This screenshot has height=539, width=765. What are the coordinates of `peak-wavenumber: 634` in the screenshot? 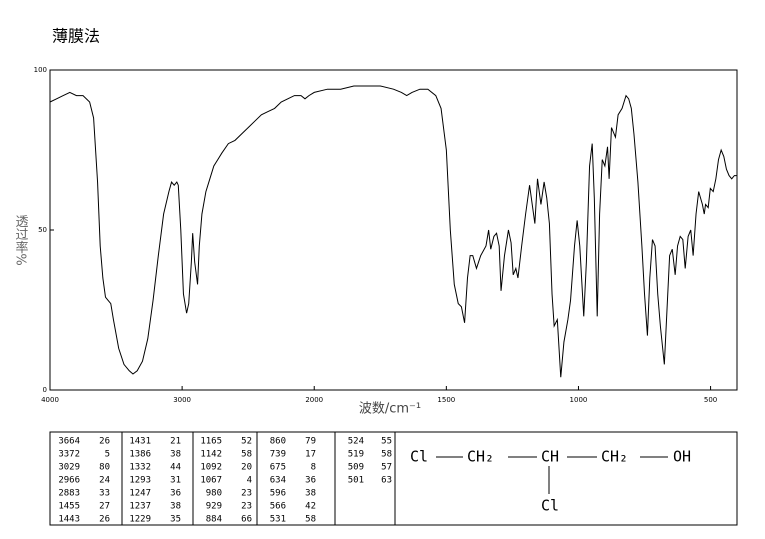 It's located at (278, 481).